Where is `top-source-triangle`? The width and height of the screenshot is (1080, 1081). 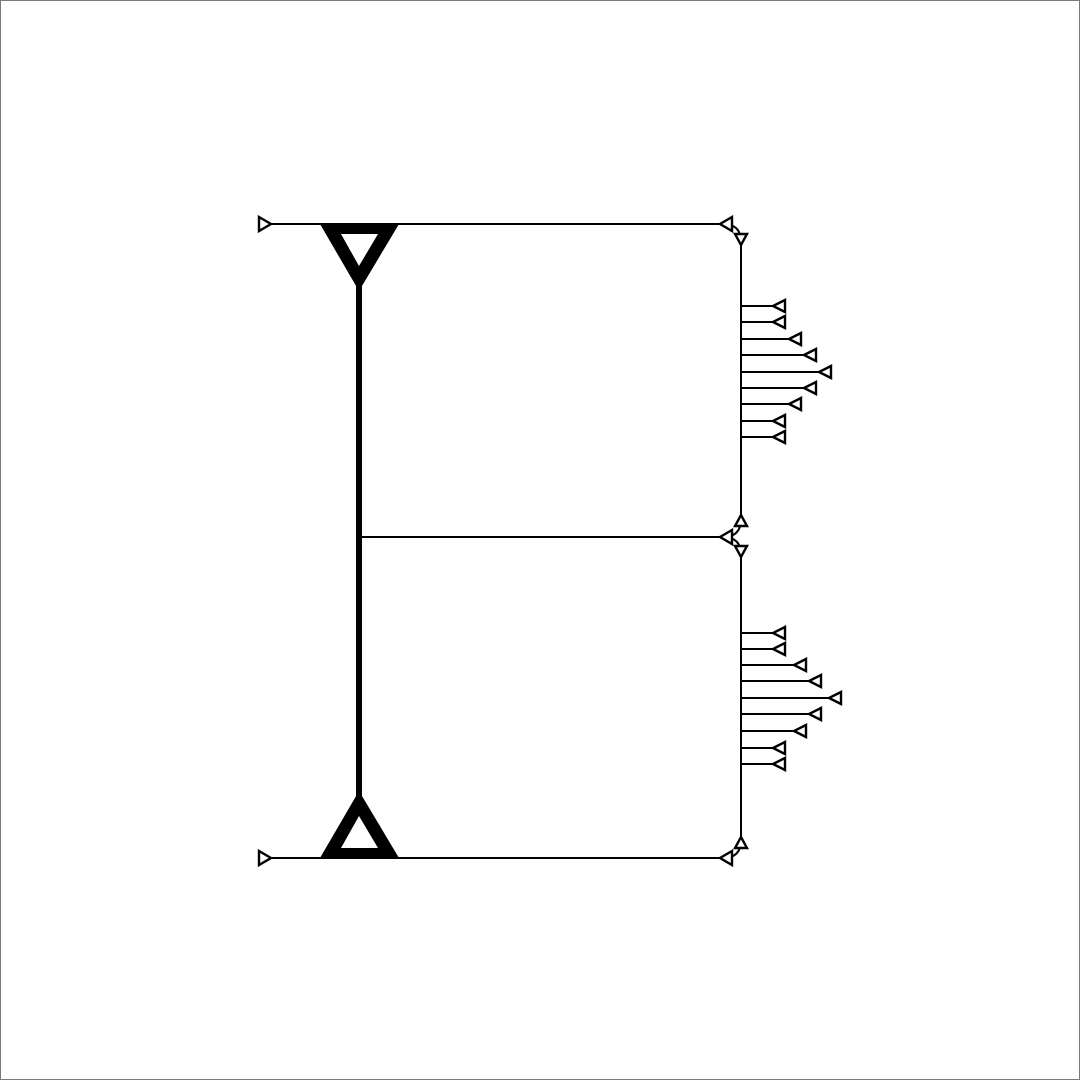 top-source-triangle is located at coordinates (359, 257).